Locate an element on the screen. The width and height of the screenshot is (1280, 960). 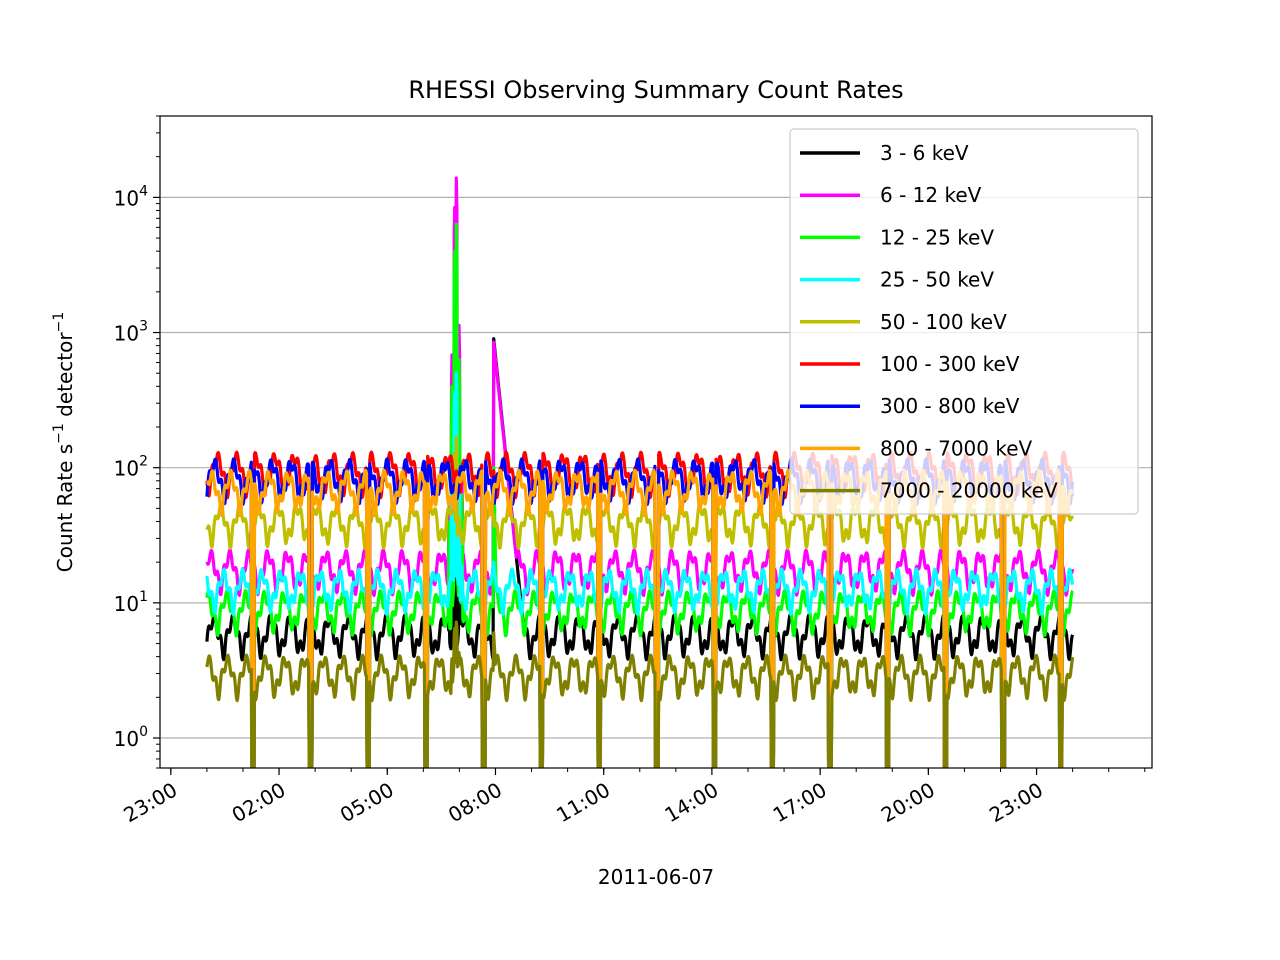
y-axis-label-sup1: −1 is located at coordinates (59, 433).